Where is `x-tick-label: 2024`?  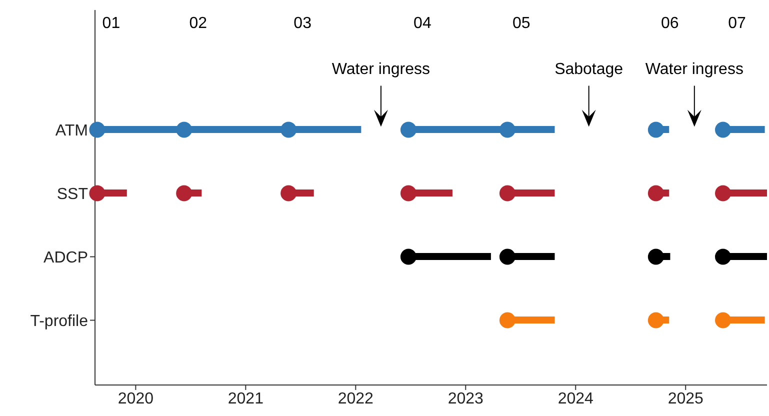
x-tick-label: 2024 is located at coordinates (576, 399).